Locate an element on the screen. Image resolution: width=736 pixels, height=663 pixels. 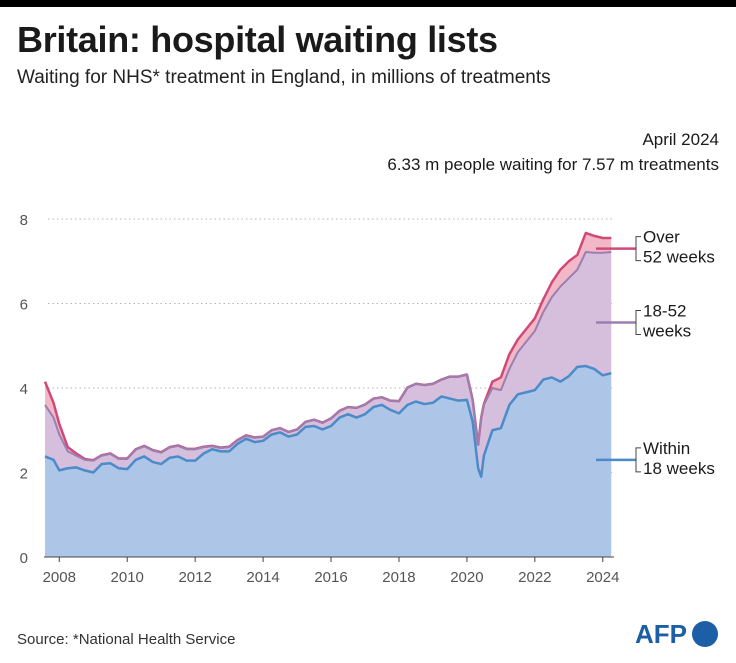
top-rule is located at coordinates (368, 3).